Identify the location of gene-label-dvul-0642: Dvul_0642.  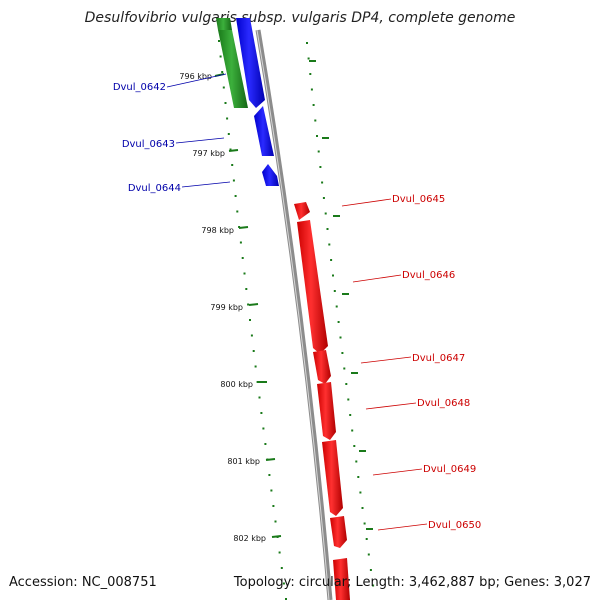
(139, 87).